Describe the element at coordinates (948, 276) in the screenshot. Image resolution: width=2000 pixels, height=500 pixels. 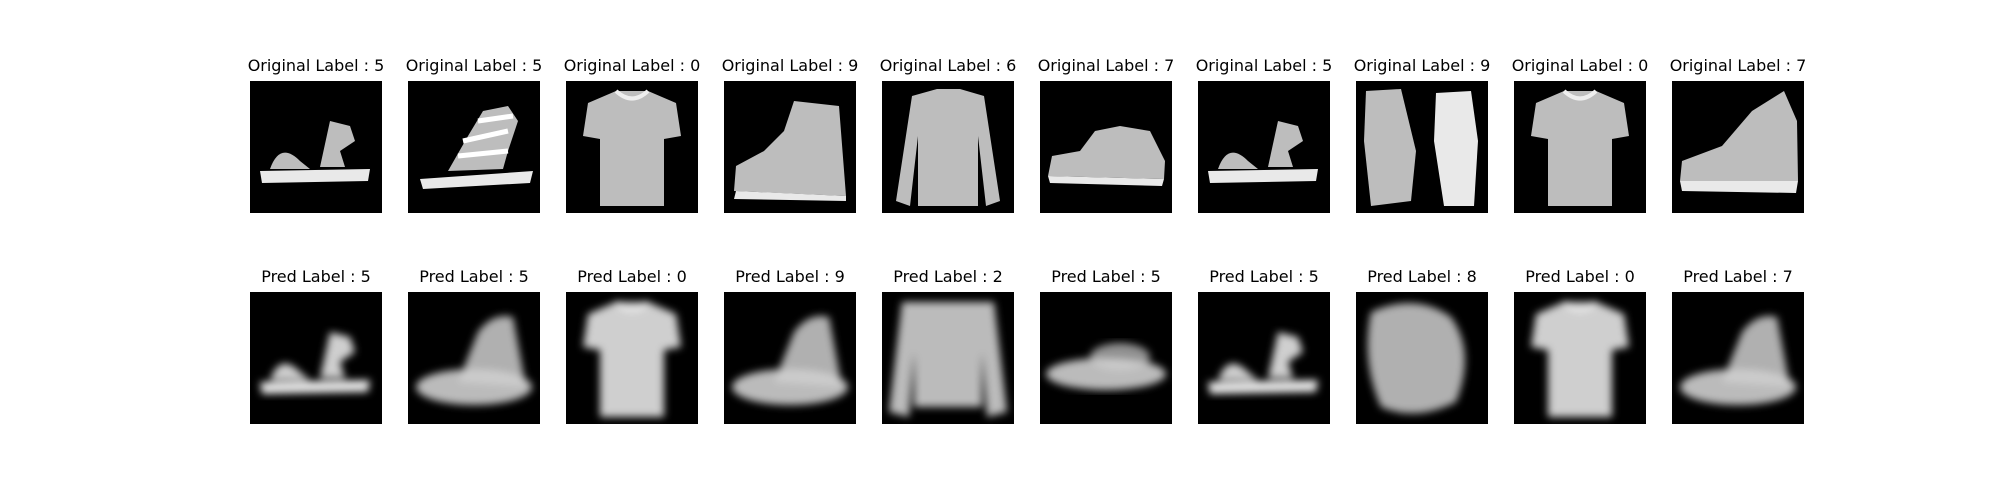
I see `predicted-label: Pred Label : 2` at that location.